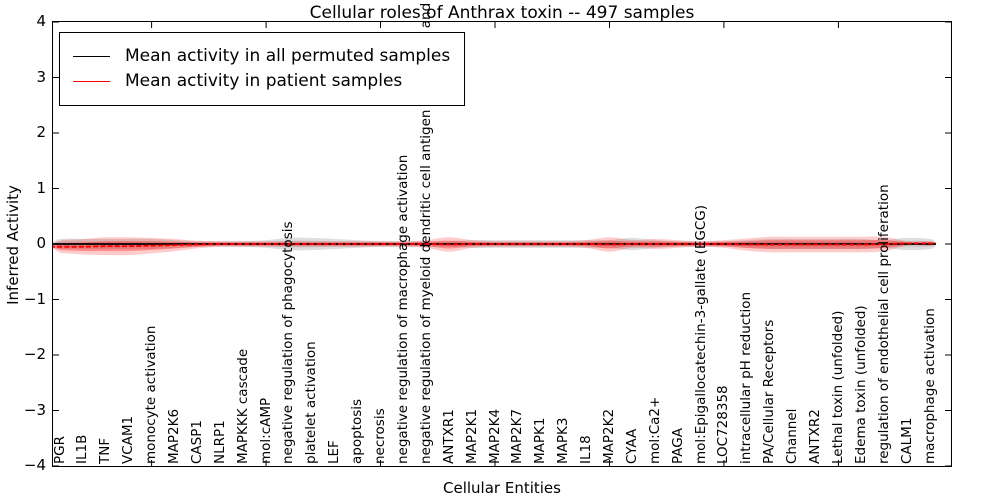 Image resolution: width=1000 pixels, height=500 pixels. I want to click on legend-label-permuted: Mean activity in all permuted samples, so click(288, 56).